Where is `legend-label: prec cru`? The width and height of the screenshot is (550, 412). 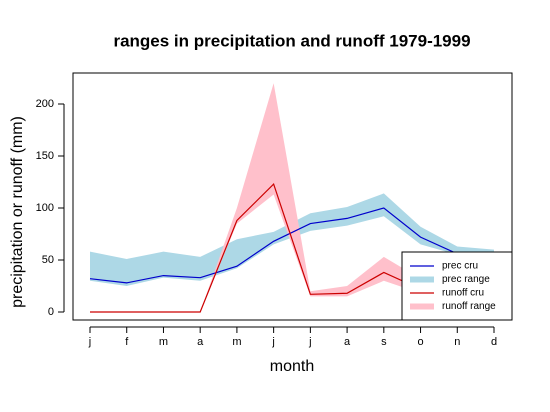
legend-label: prec cru is located at coordinates (460, 266).